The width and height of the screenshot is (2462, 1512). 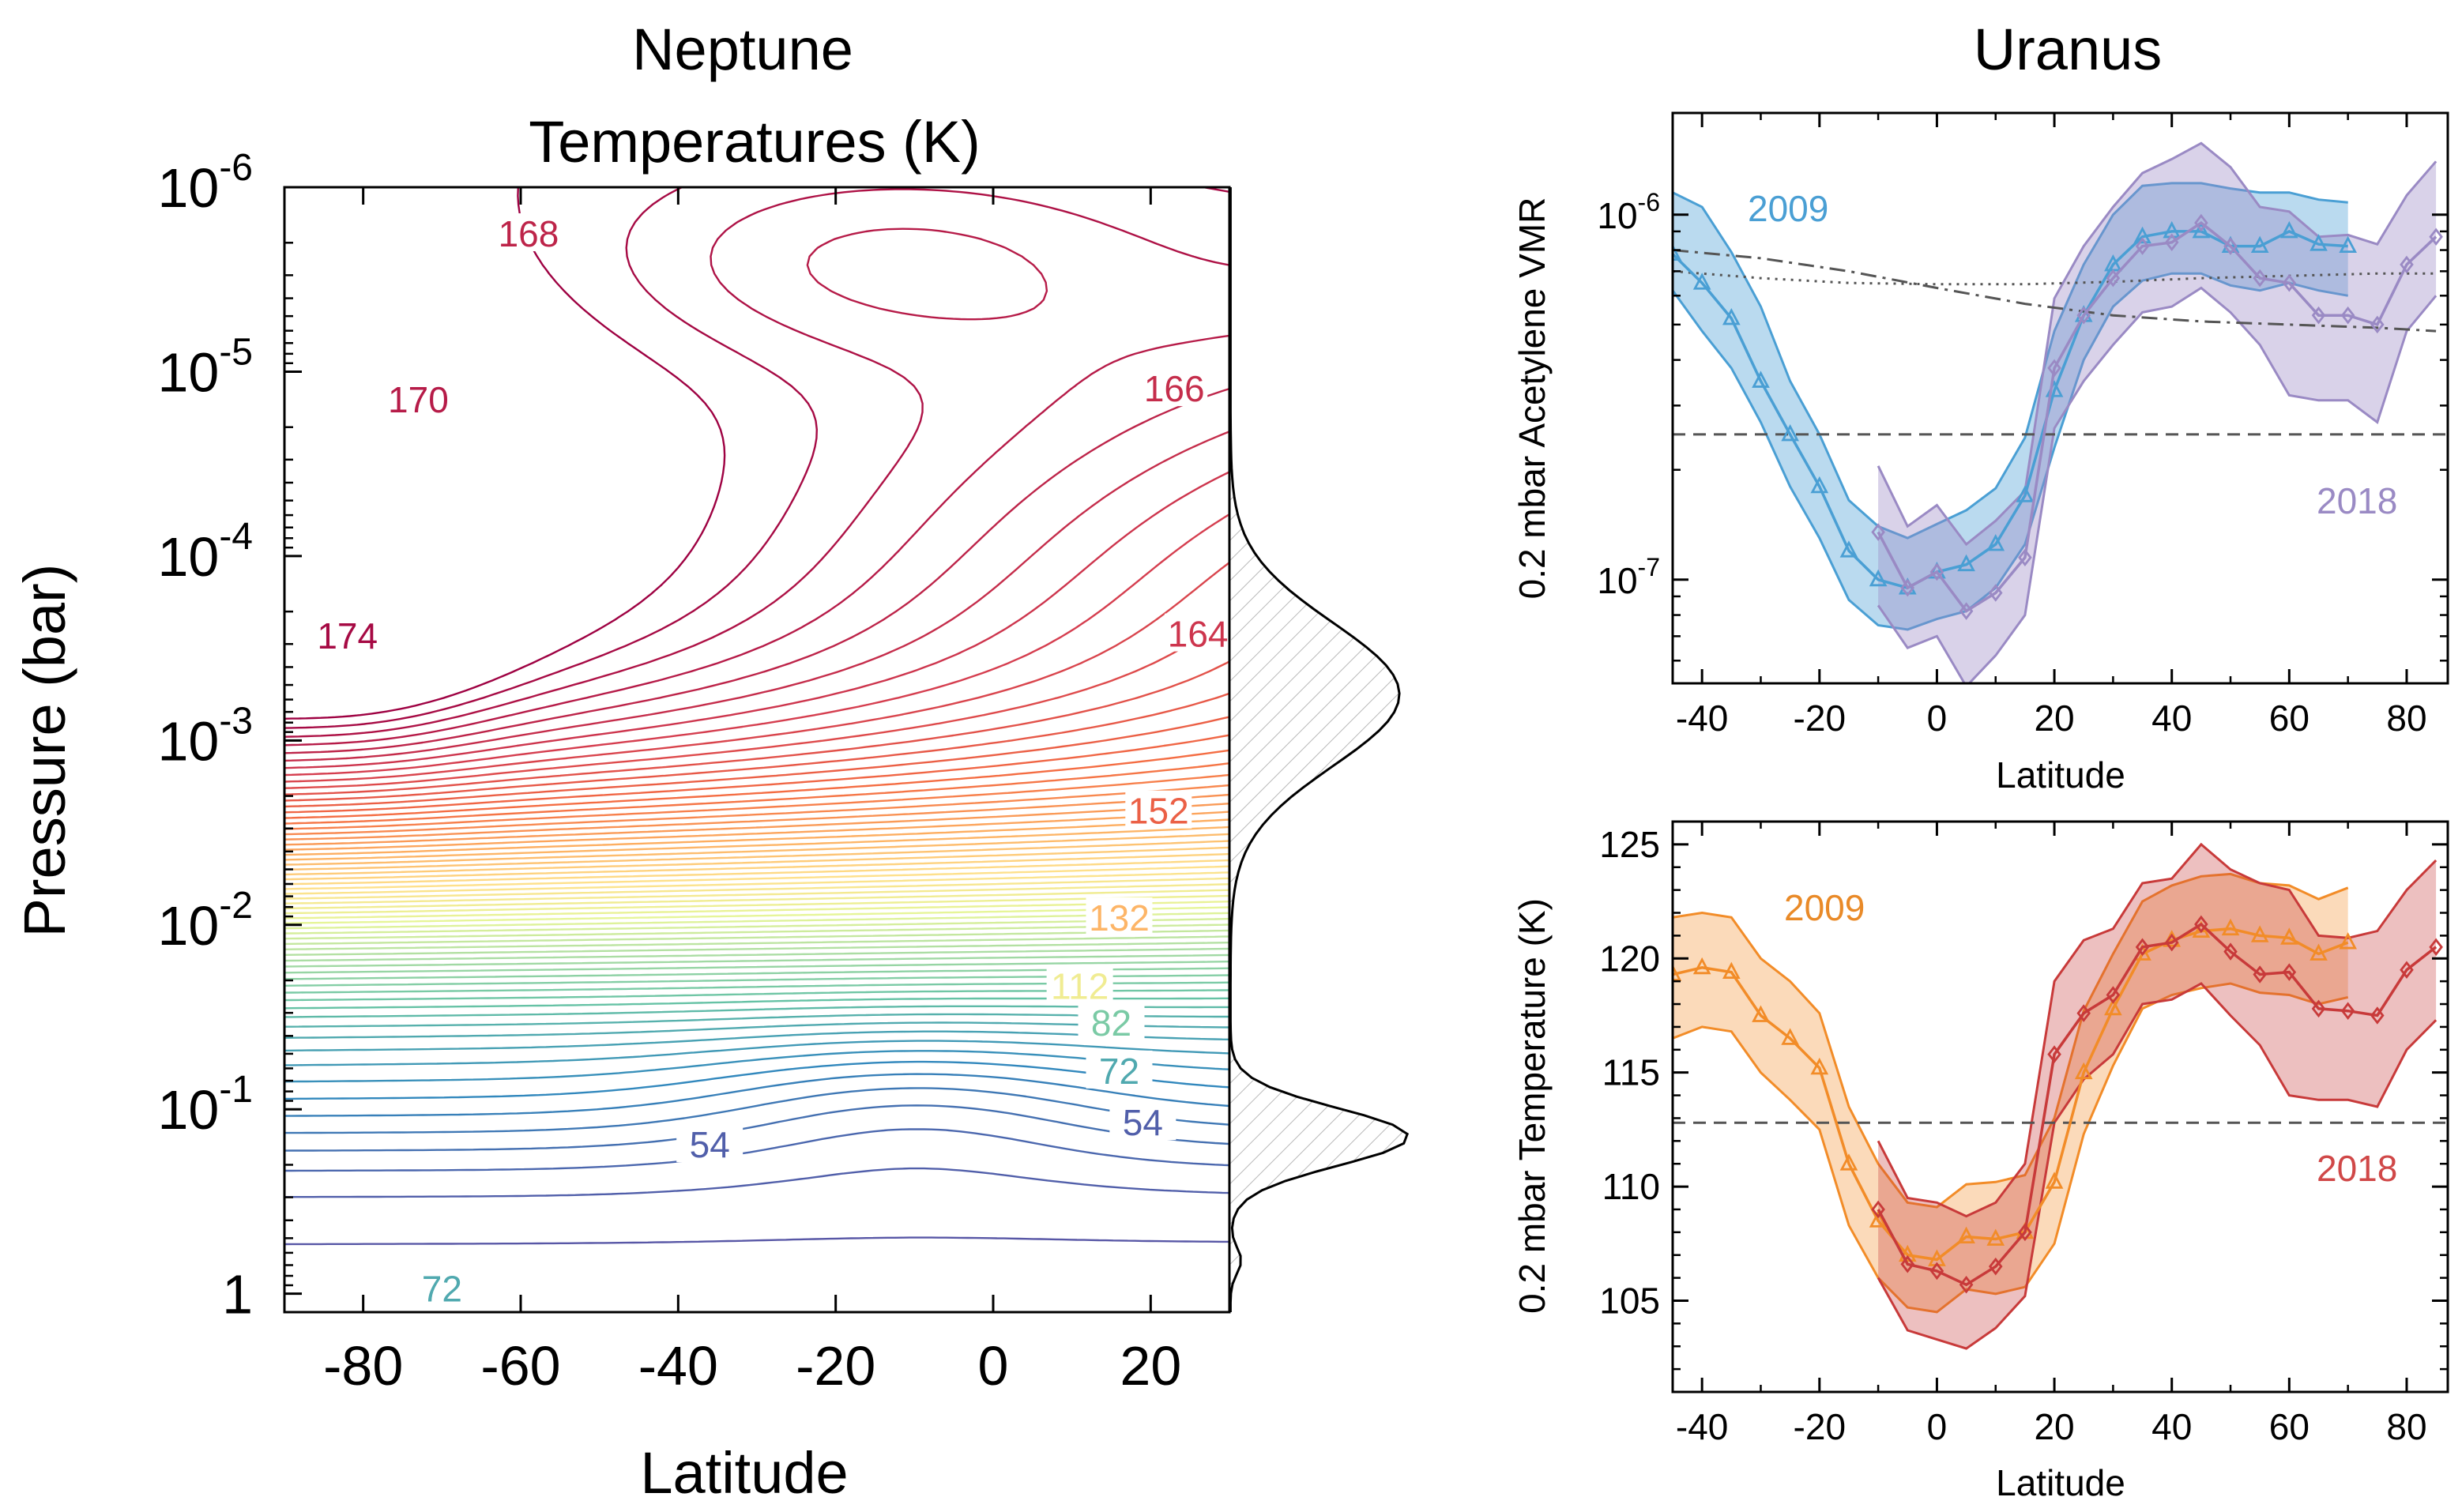 I want to click on acetylene-y-axis-label: 0.2 mbar Acetylene VMR, so click(x=1532, y=398).